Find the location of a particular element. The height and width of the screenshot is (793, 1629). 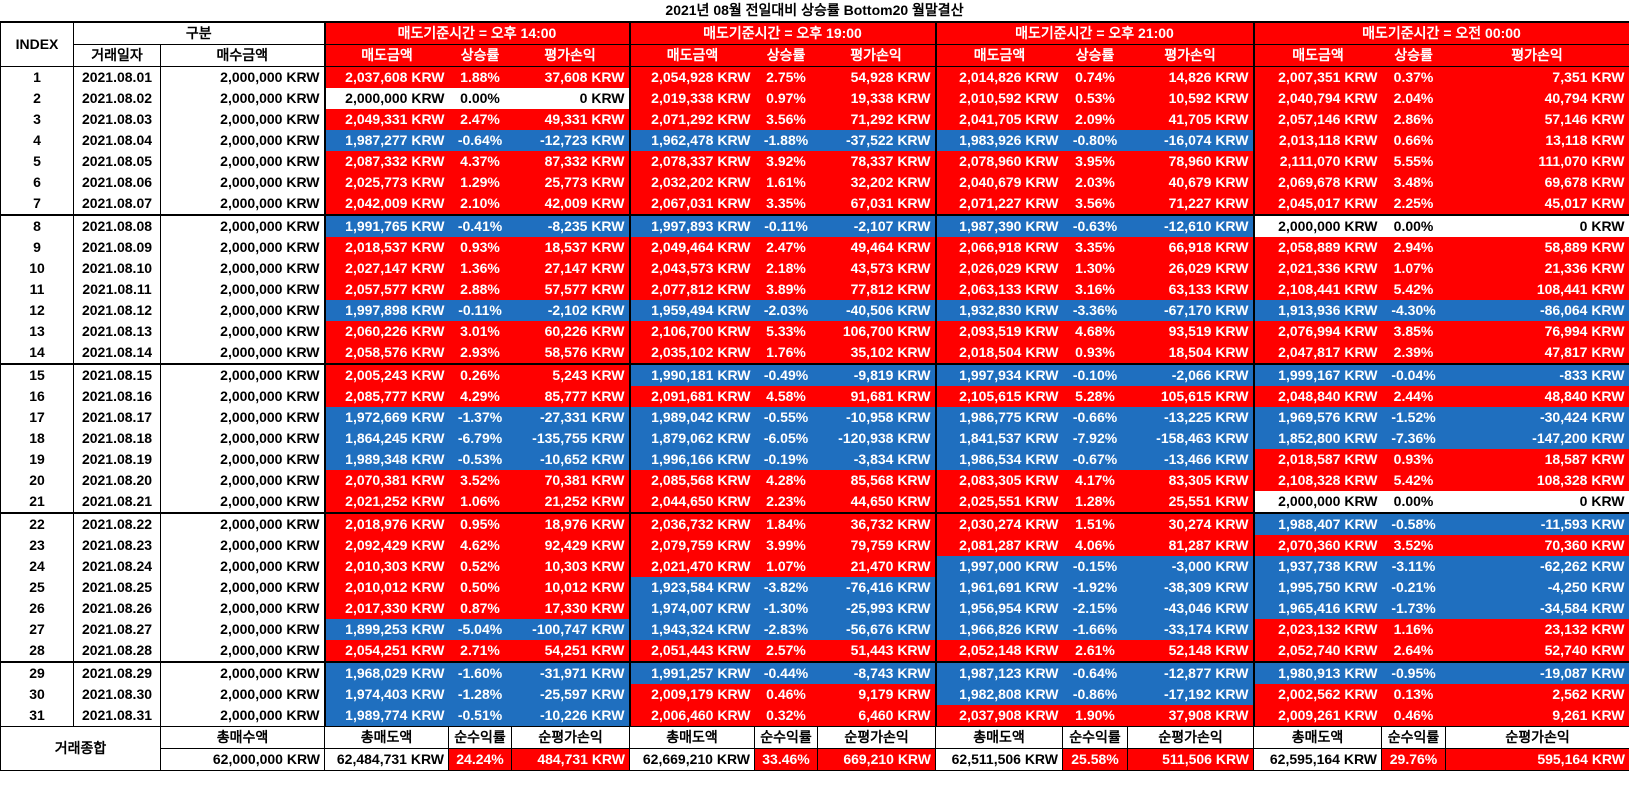

eval-cell: -120,938 KRW is located at coordinates (877, 438).